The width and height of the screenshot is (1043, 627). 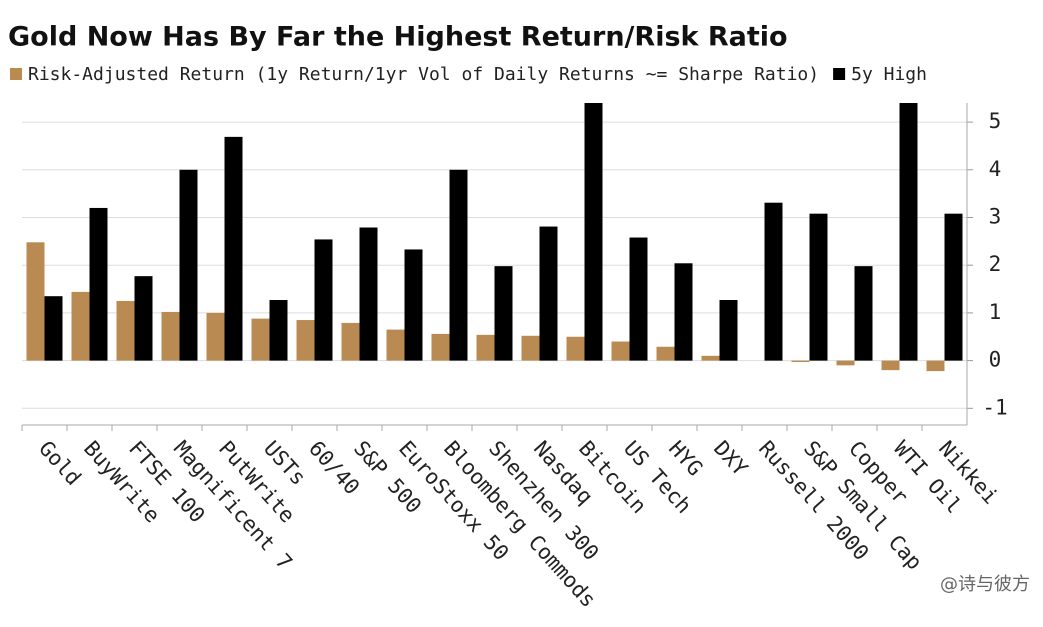 What do you see at coordinates (730, 458) in the screenshot?
I see `x-tick-label: DXY` at bounding box center [730, 458].